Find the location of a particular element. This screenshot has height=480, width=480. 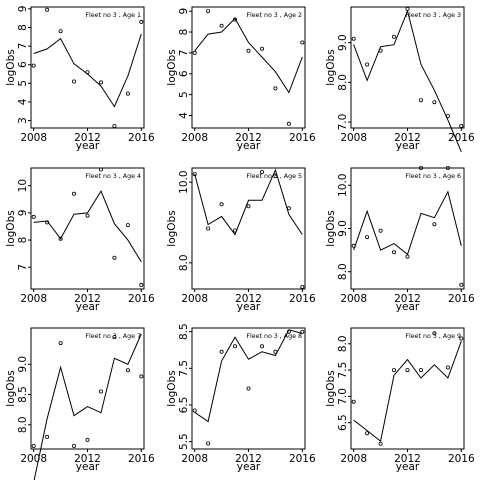

y-tick-label: 3 is located at coordinates (23, 120).